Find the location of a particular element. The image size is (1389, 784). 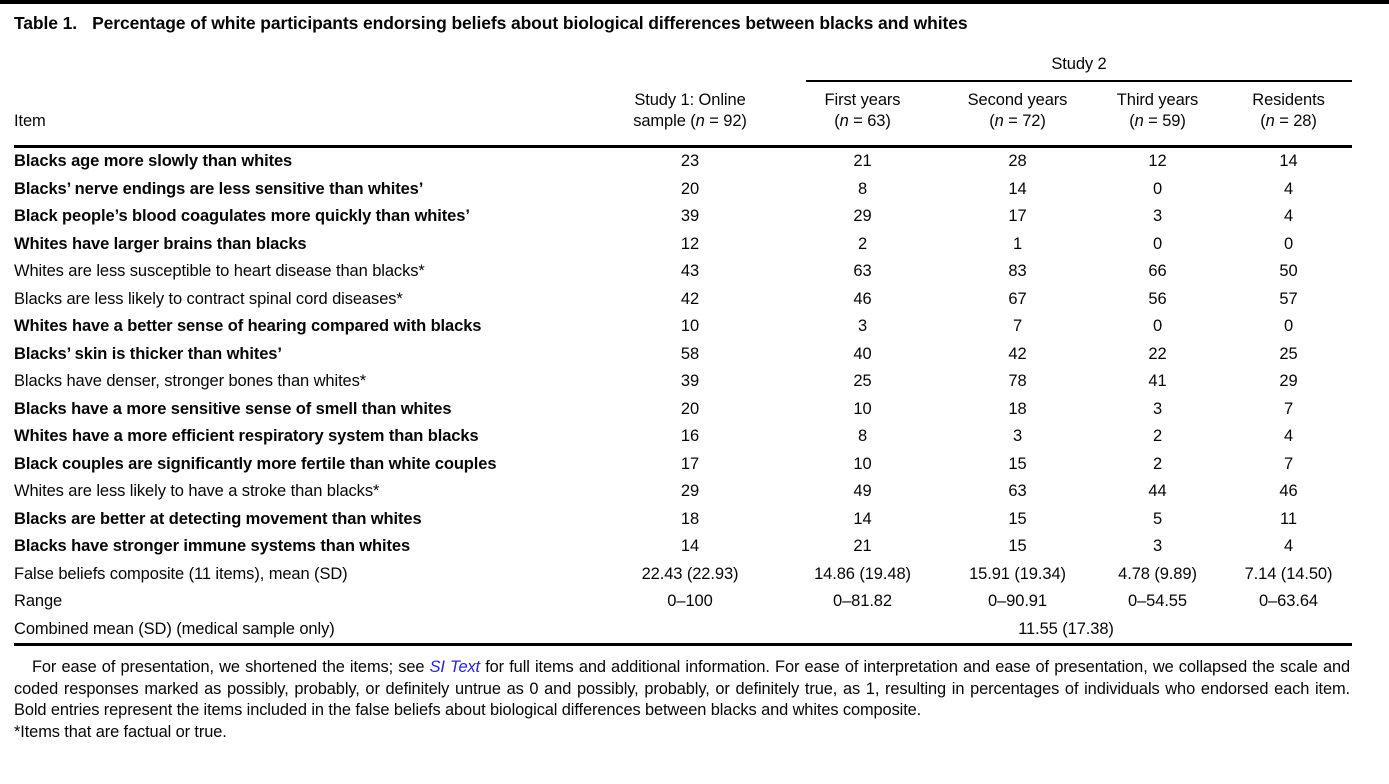

row-value: 0–90.91 is located at coordinates (1017, 601).